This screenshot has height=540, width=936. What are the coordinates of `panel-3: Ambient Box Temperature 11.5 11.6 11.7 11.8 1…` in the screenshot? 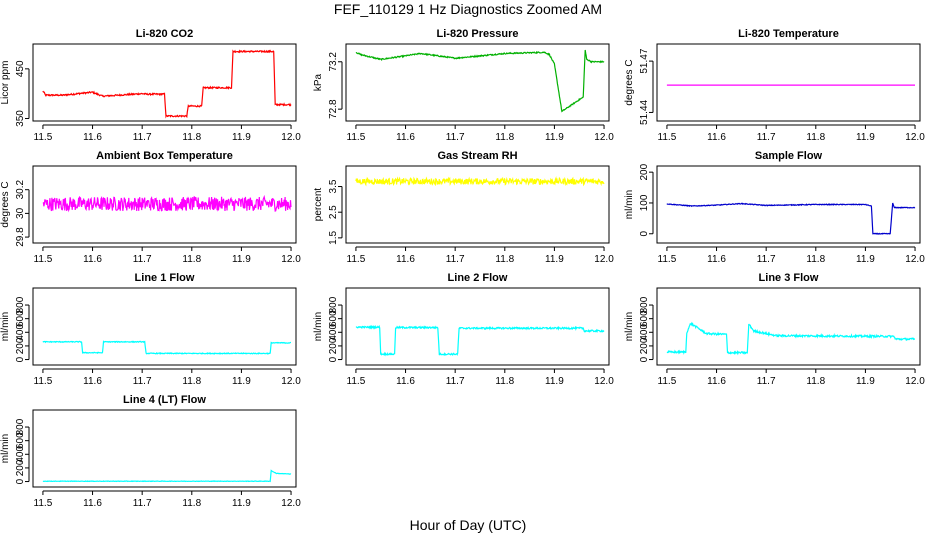 It's located at (150, 207).